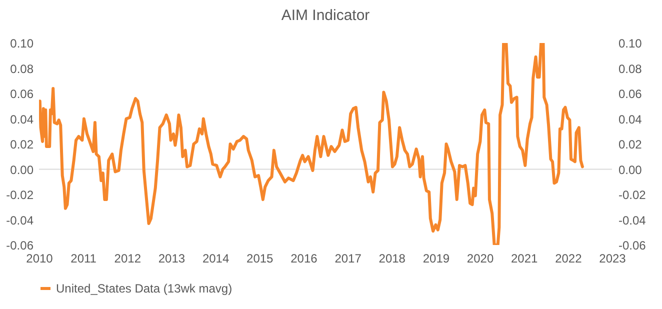  What do you see at coordinates (22, 94) in the screenshot?
I see `y-tick-label: 0.06` at bounding box center [22, 94].